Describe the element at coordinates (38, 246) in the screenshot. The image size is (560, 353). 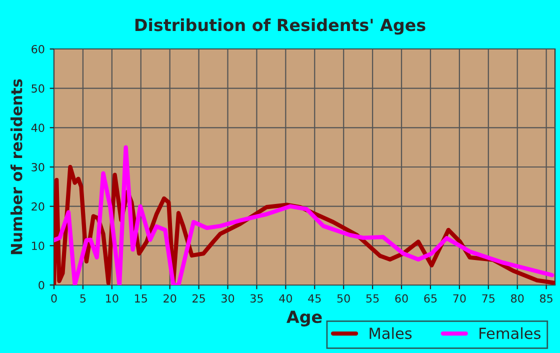
I see `y-tick-label: 10` at that location.